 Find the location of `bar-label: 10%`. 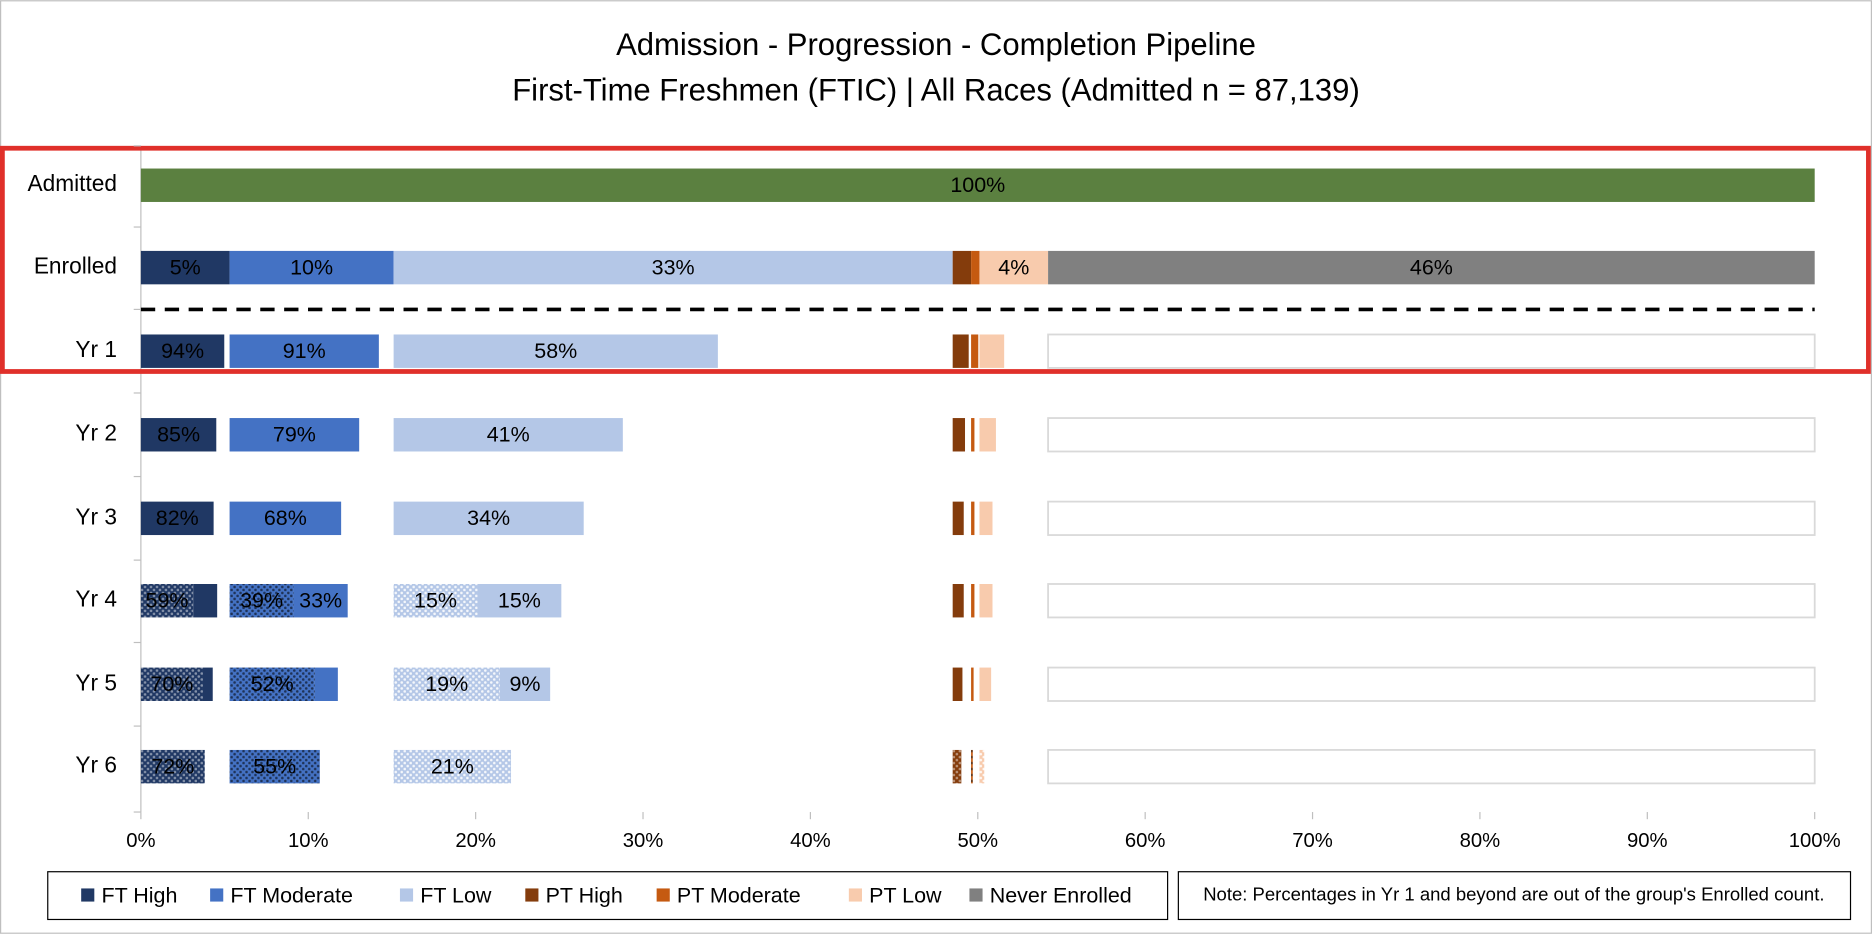

bar-label: 10% is located at coordinates (311, 267).